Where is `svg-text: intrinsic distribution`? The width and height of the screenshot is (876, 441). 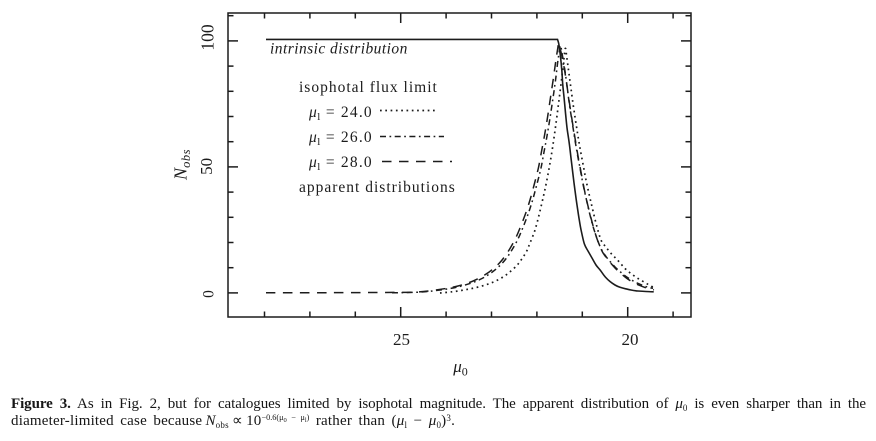 svg-text: intrinsic distribution is located at coordinates (339, 49).